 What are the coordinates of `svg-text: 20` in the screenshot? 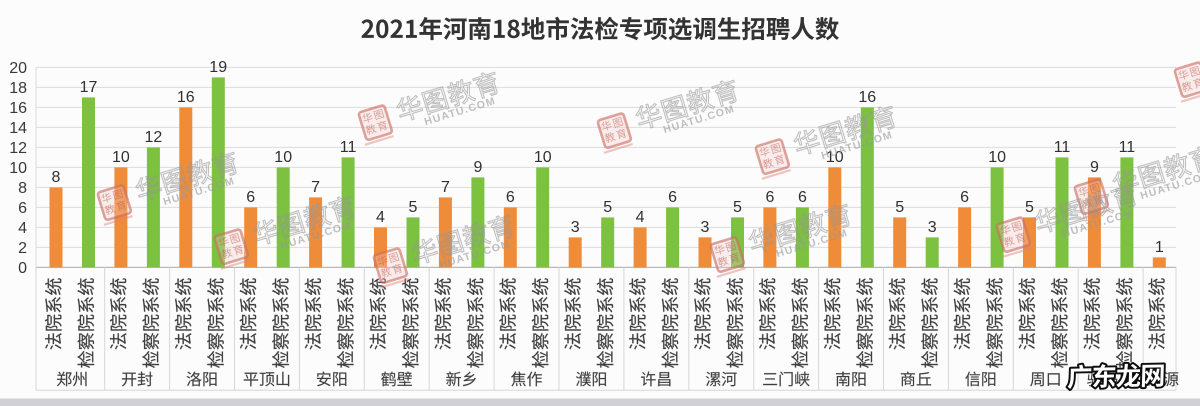 It's located at (18, 68).